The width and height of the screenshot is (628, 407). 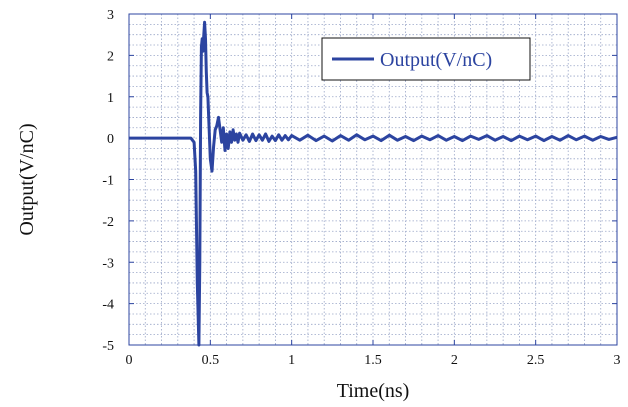 I want to click on y-tick-label: 3, so click(x=110, y=15).